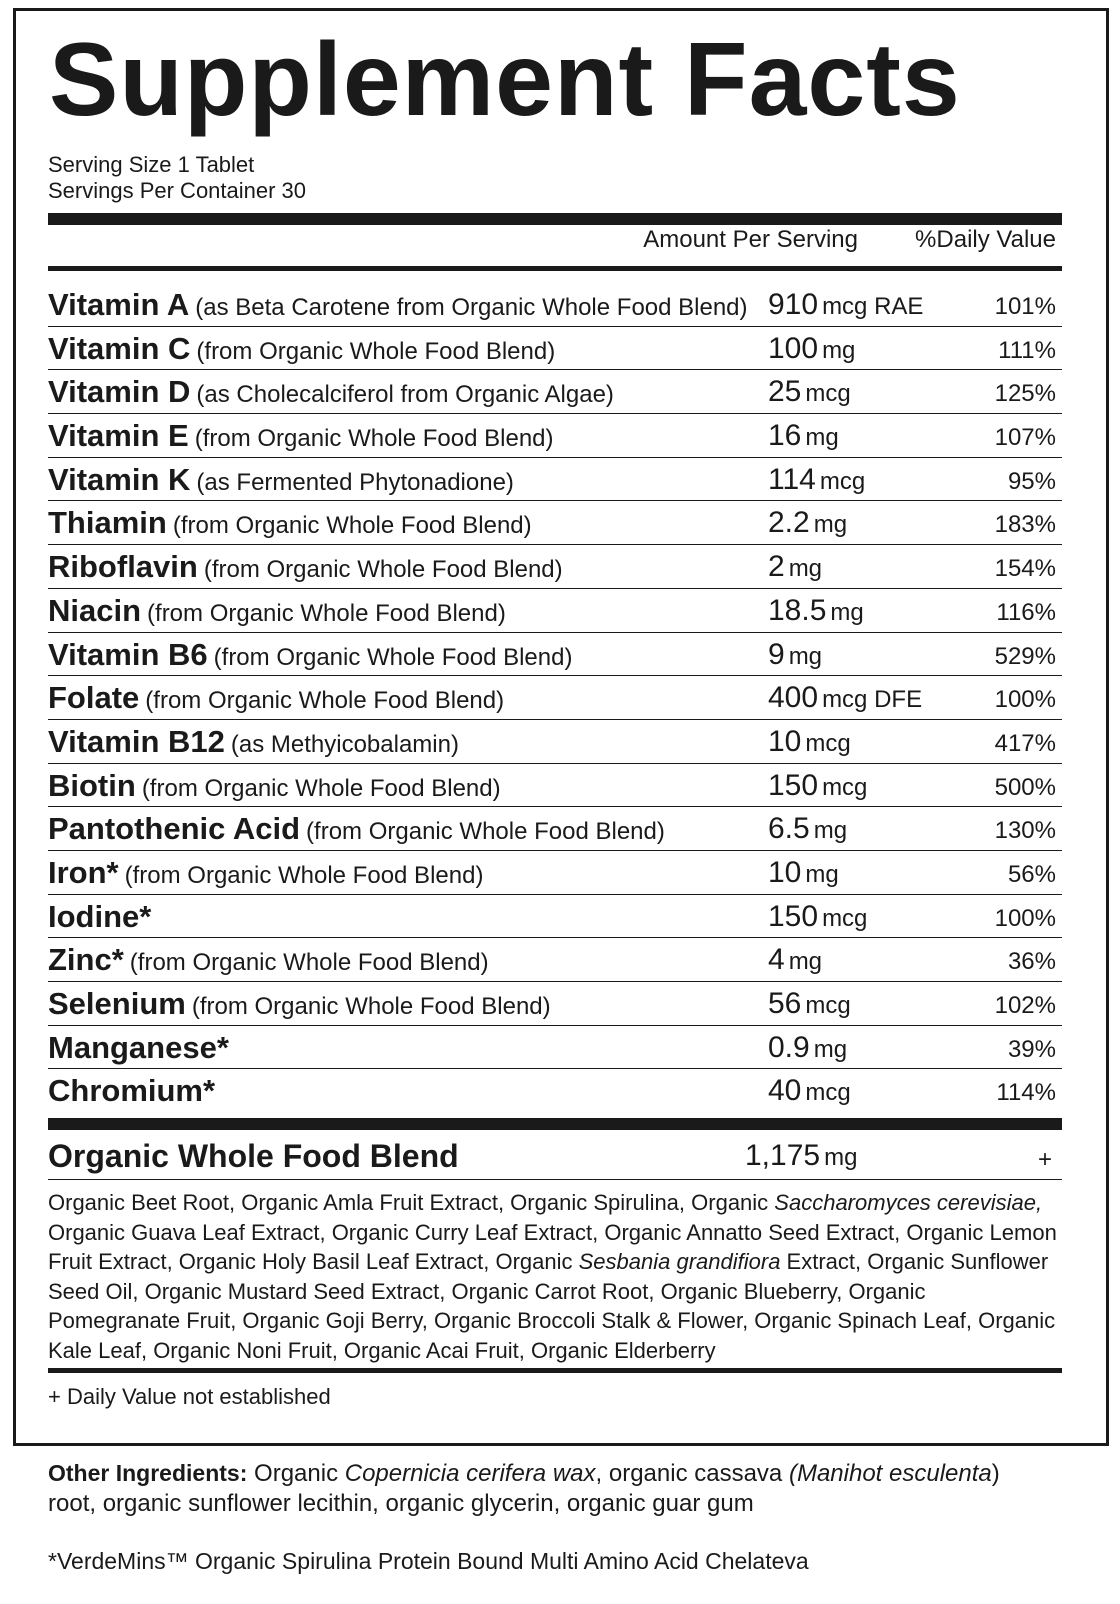 This screenshot has width=1120, height=1604. I want to click on nutrient-amount-value: 56, so click(785, 1003).